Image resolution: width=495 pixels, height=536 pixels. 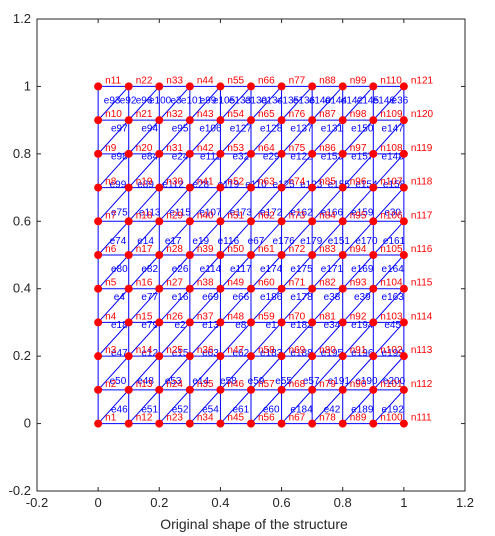 I want to click on element-label: e57, so click(x=311, y=381).